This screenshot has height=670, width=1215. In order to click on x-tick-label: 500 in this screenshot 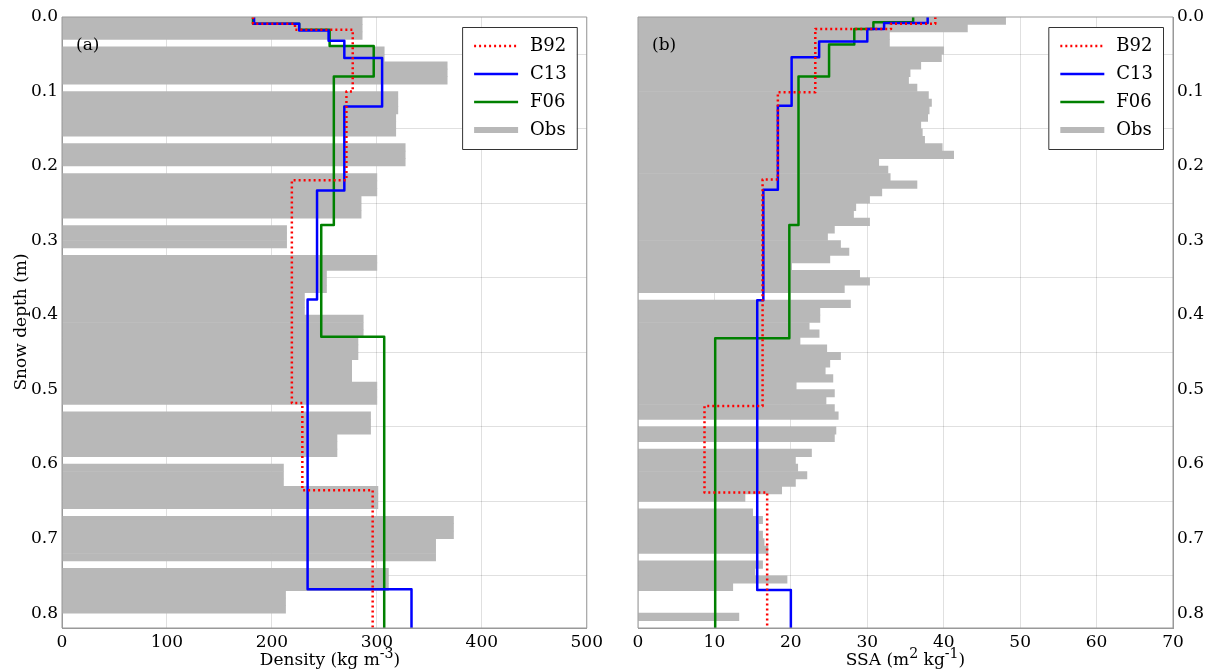, I will do `click(586, 640)`.